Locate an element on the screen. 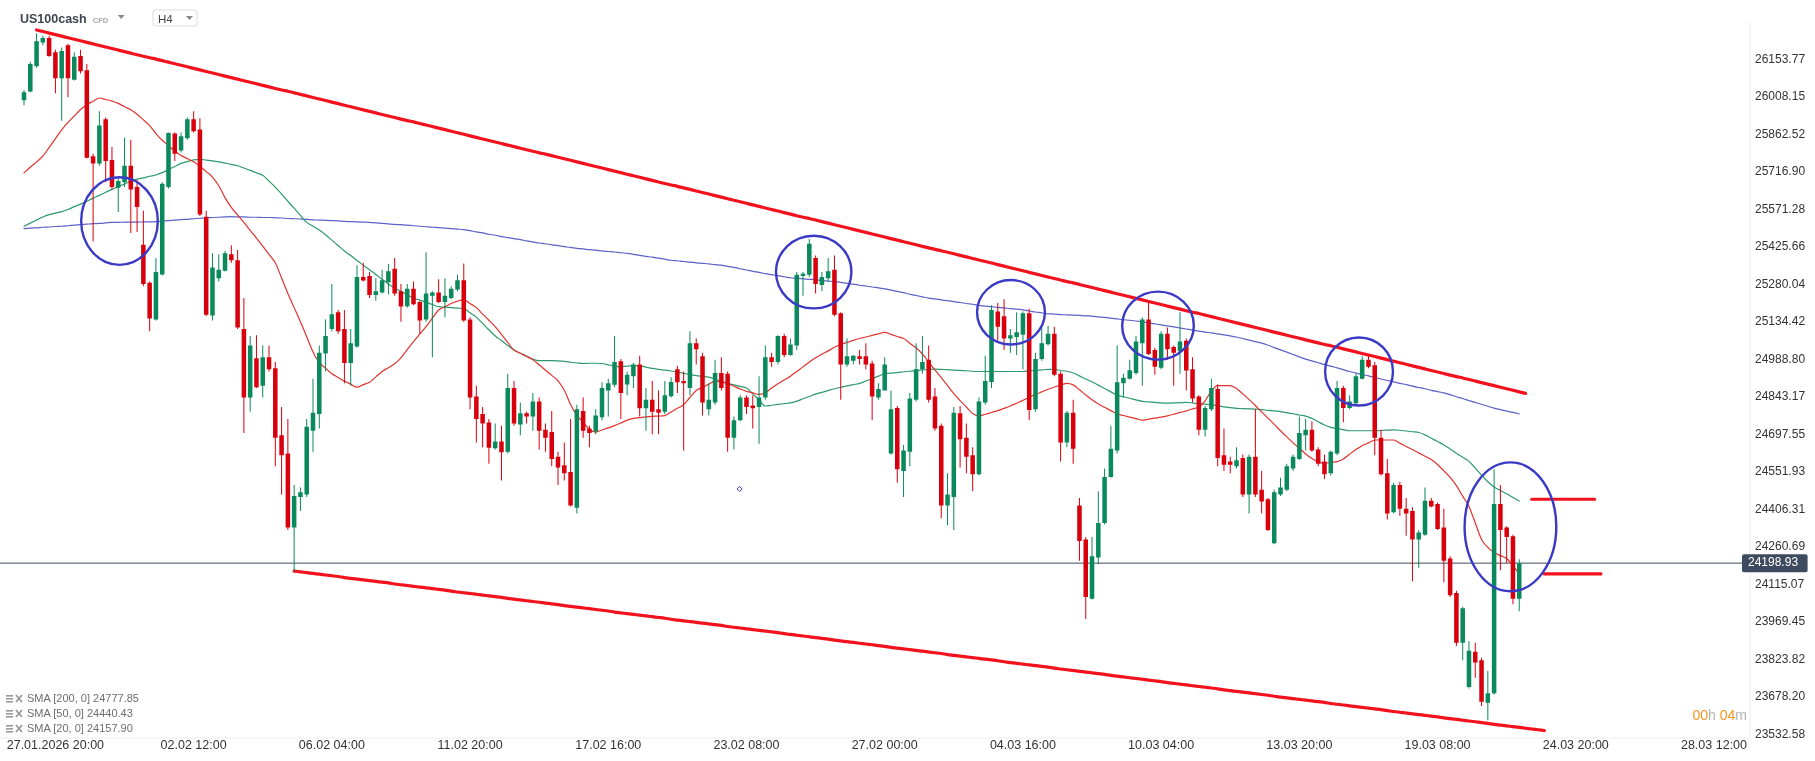 This screenshot has width=1815, height=761. y-tick-label: 23678.20 is located at coordinates (1780, 696).